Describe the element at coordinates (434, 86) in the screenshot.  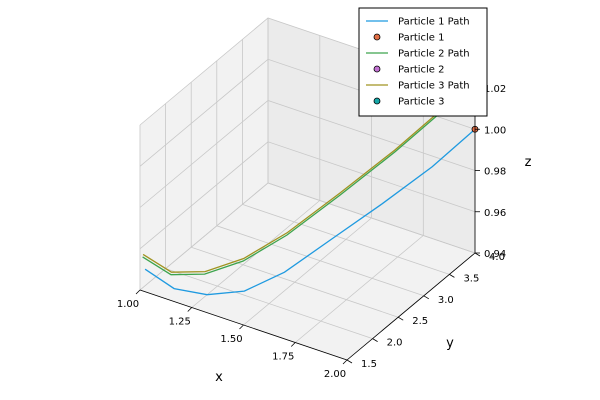
I see `legend-label: Particle 3 Path` at that location.